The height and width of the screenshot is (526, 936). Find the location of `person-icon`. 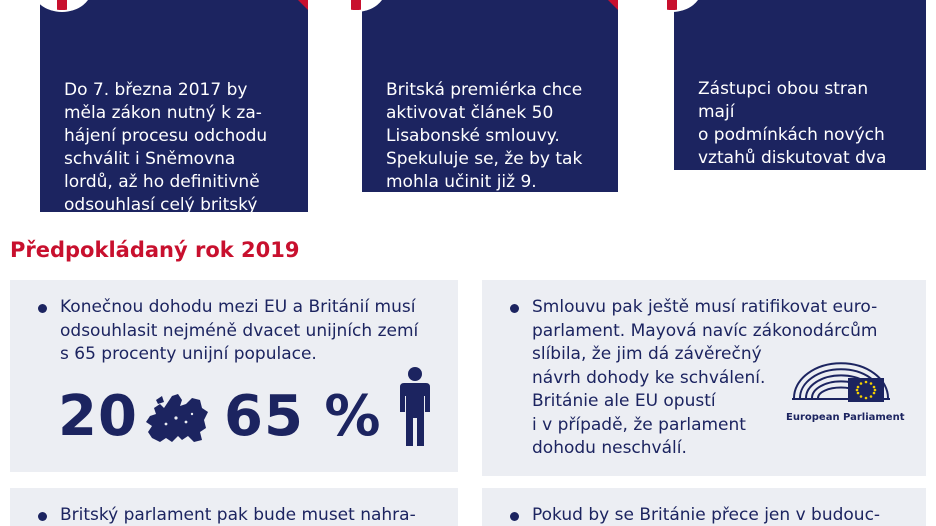

person-icon is located at coordinates (415, 406).